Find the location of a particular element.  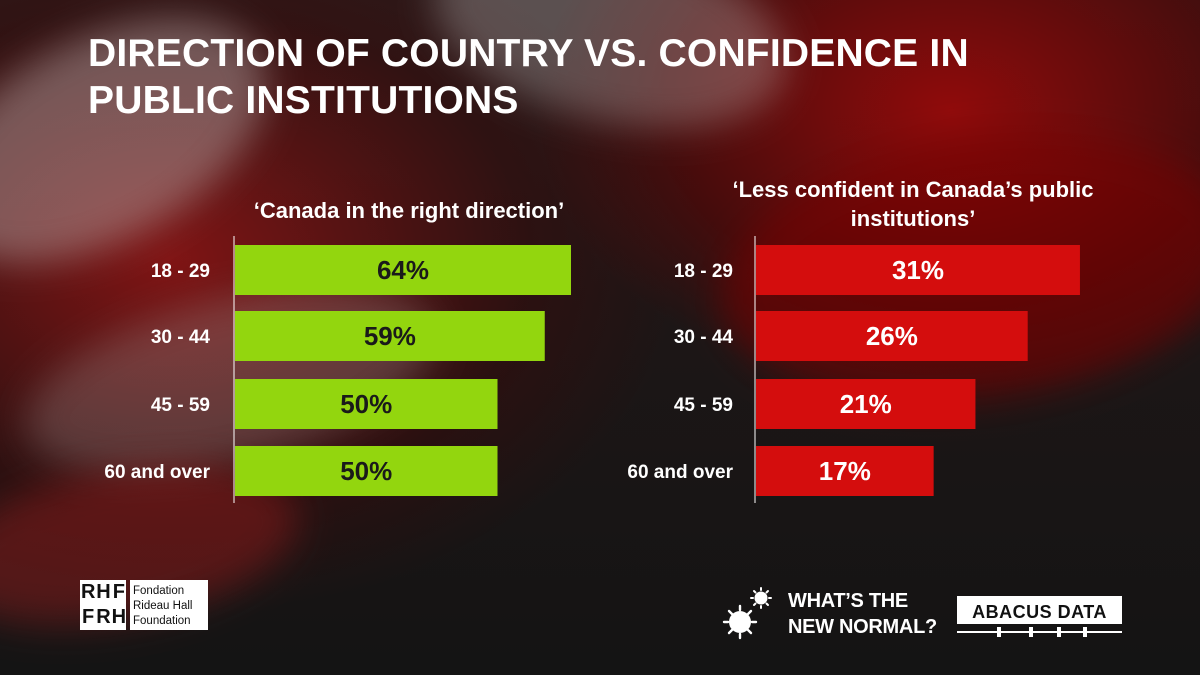

chart-title-line-1: ‘Less confident in Canada’s public is located at coordinates (912, 189).